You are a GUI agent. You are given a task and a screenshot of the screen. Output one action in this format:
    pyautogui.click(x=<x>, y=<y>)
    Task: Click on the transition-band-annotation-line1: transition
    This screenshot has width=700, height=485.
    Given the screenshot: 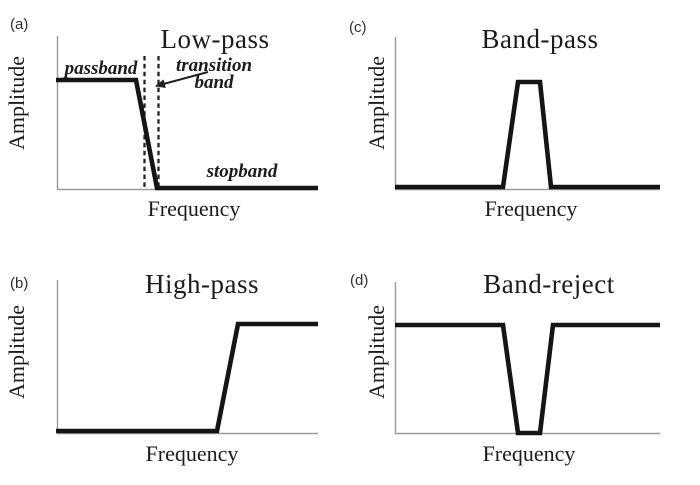 What is the action you would take?
    pyautogui.click(x=214, y=65)
    